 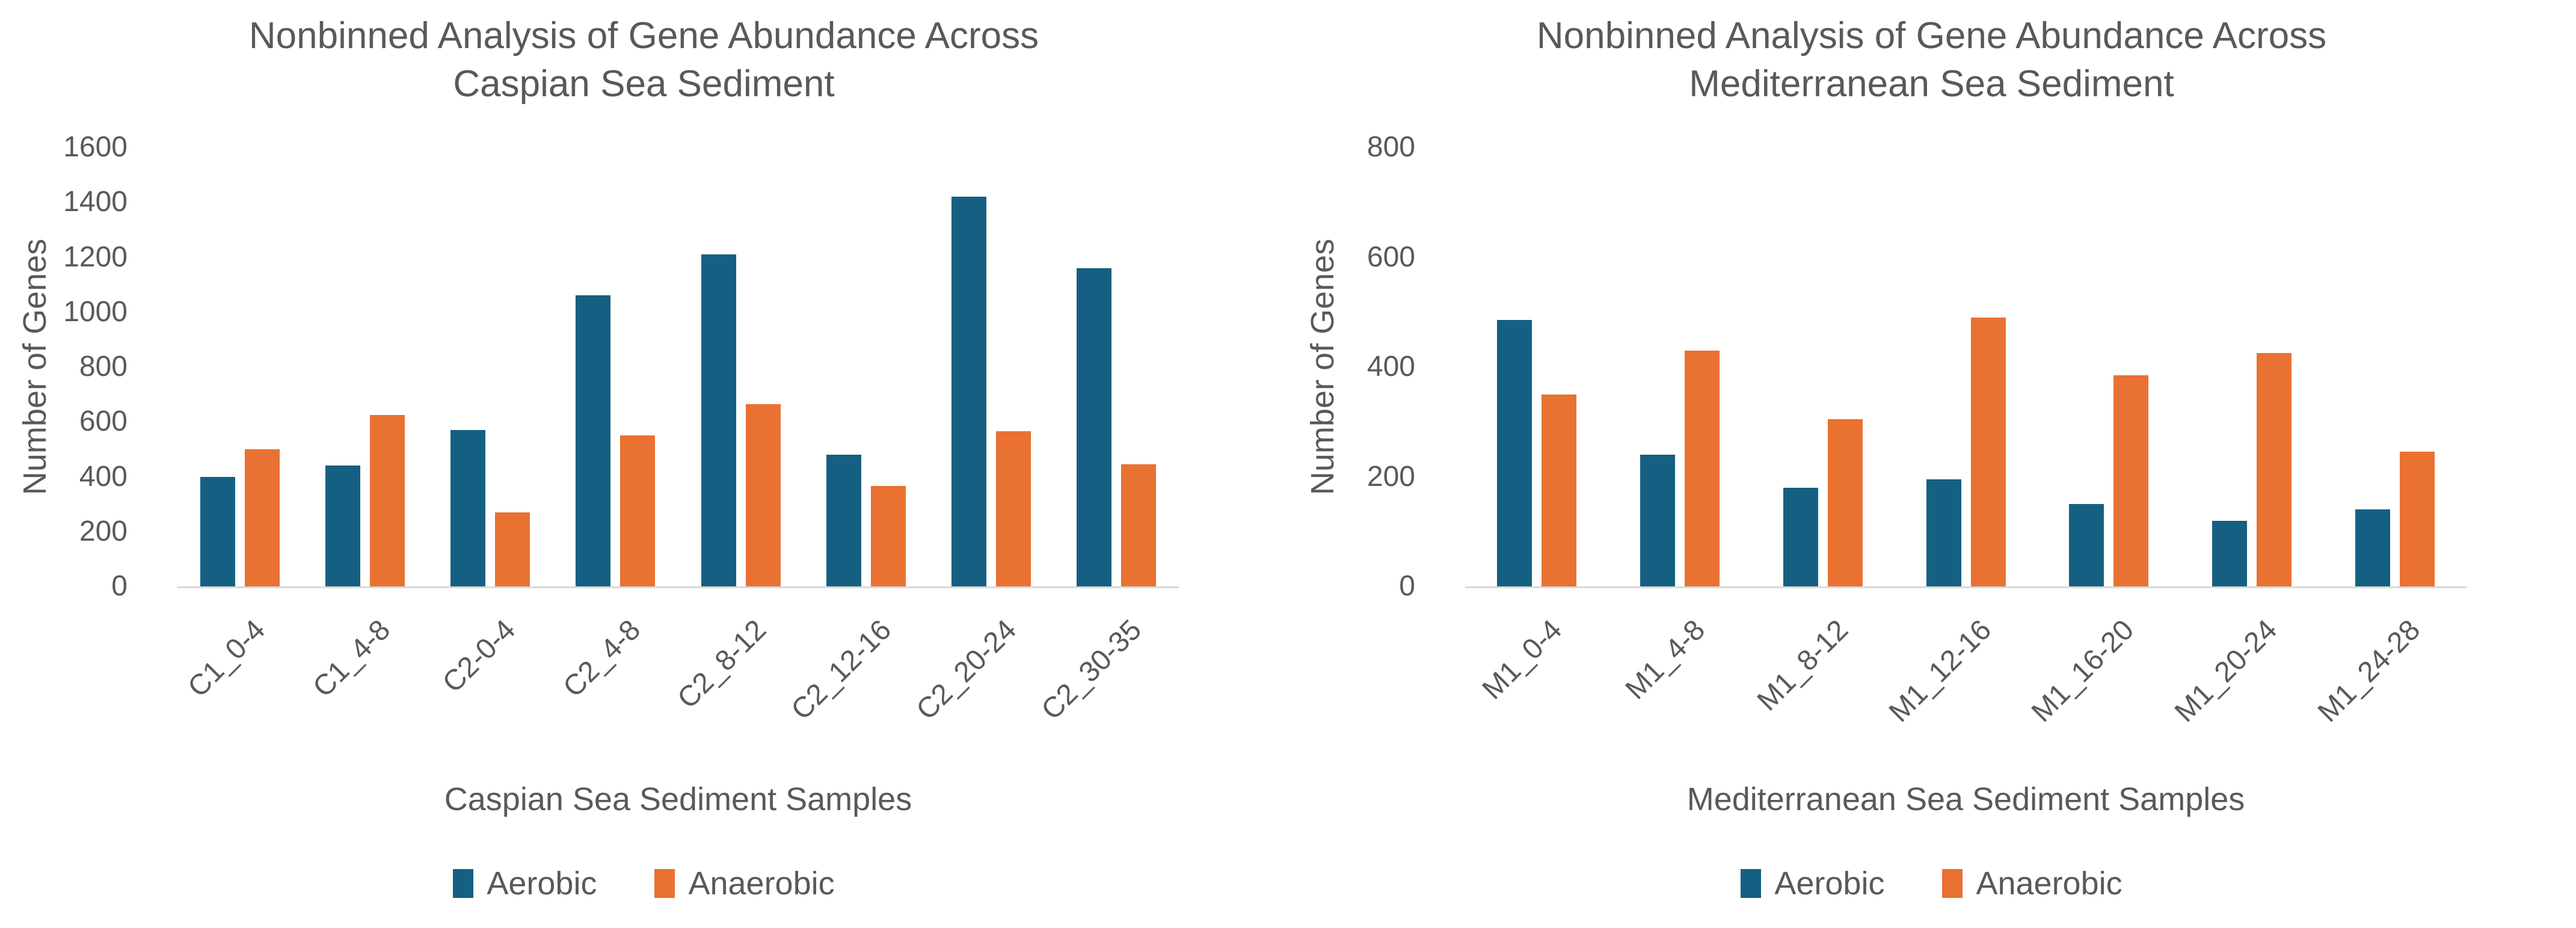 I want to click on chart-title-line2: Caspian Sea Sediment, so click(x=644, y=84).